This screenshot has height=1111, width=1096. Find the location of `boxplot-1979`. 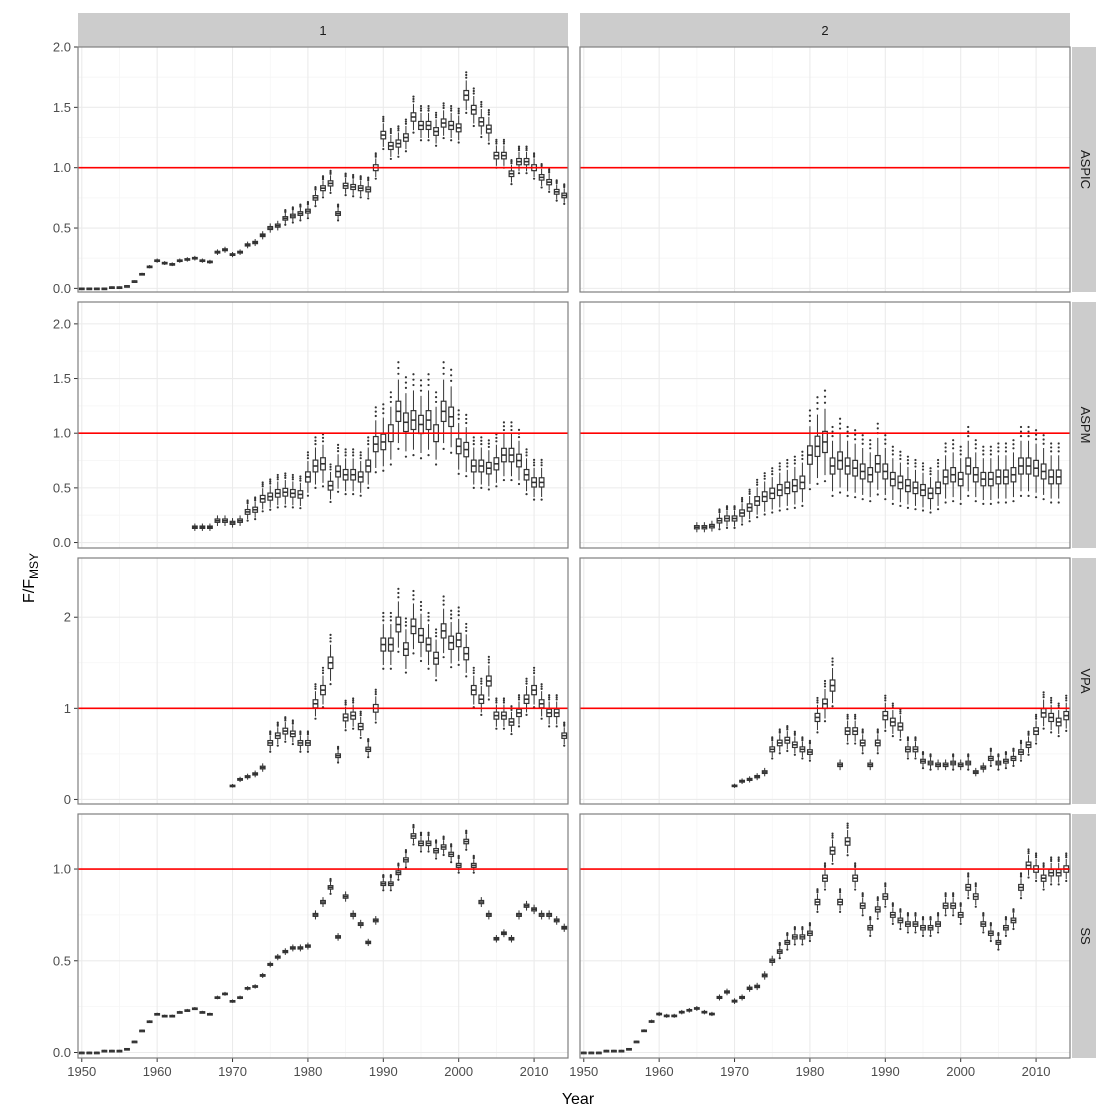

boxplot-1979 is located at coordinates (300, 212).